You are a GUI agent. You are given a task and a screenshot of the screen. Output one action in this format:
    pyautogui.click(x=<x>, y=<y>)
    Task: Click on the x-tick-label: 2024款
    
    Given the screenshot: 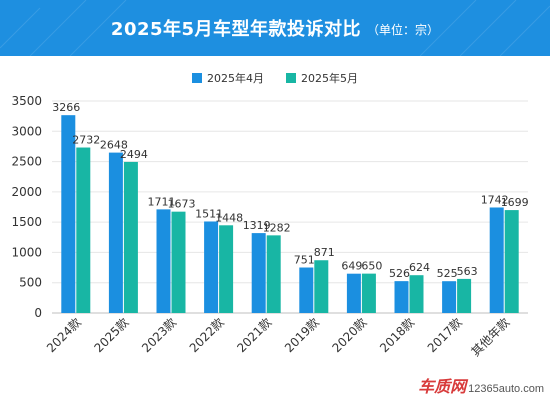 What is the action you would take?
    pyautogui.click(x=64, y=335)
    